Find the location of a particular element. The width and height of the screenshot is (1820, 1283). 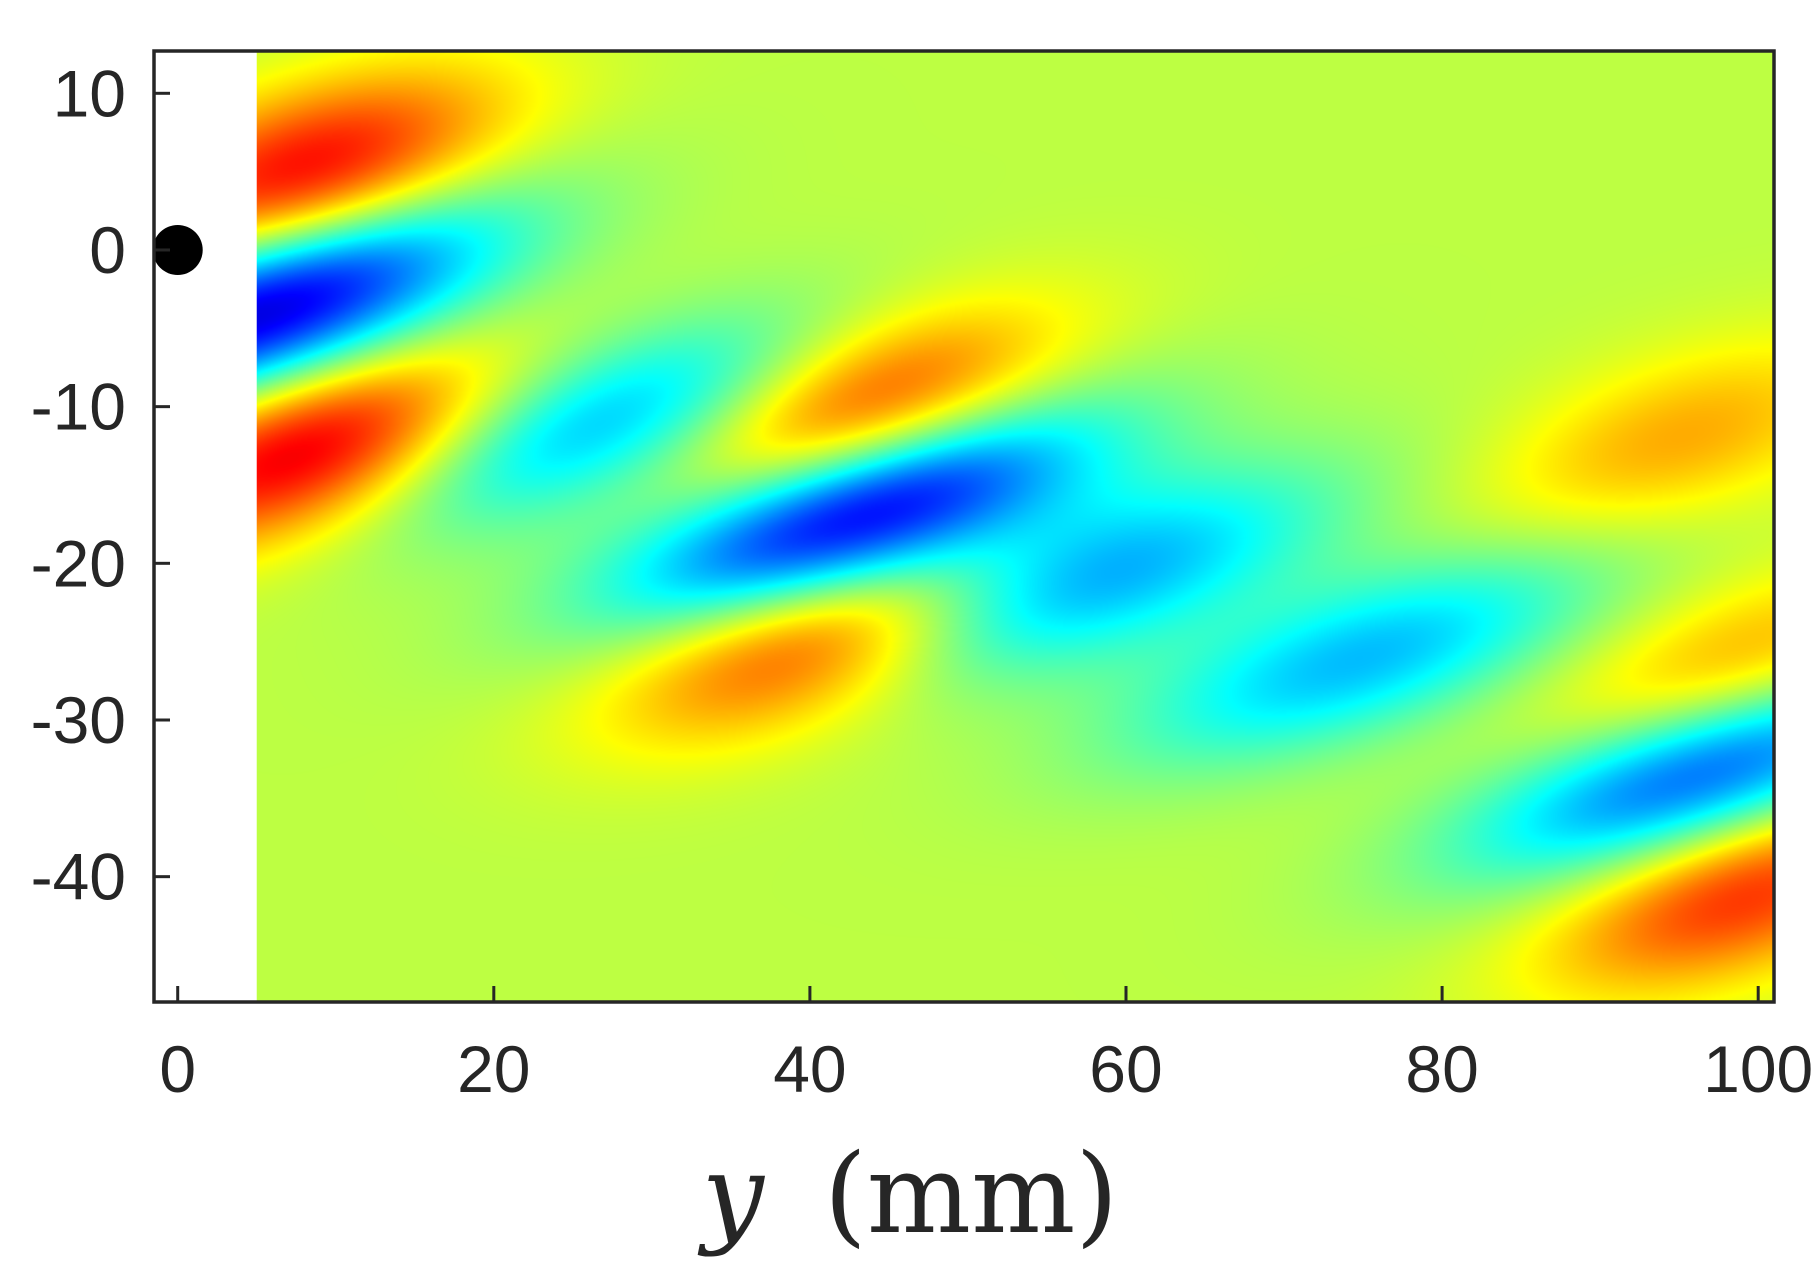

x-axis-label: y (mm) is located at coordinates (908, 1194).